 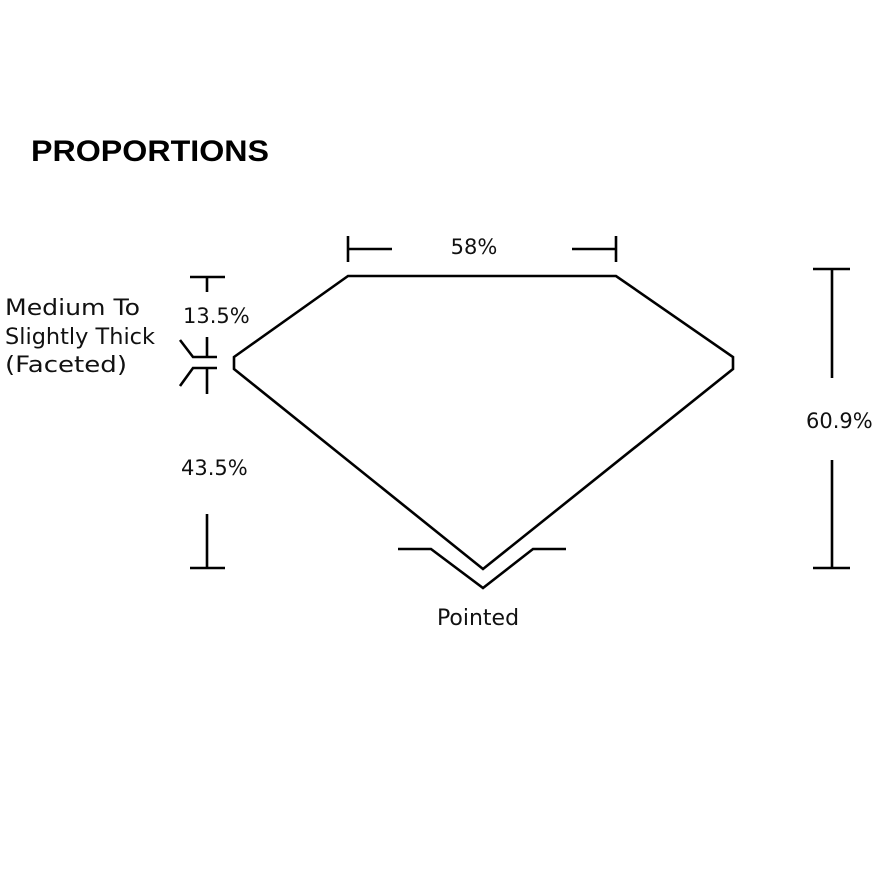 I want to click on girdle-label-line-1: Medium To, so click(x=72, y=308).